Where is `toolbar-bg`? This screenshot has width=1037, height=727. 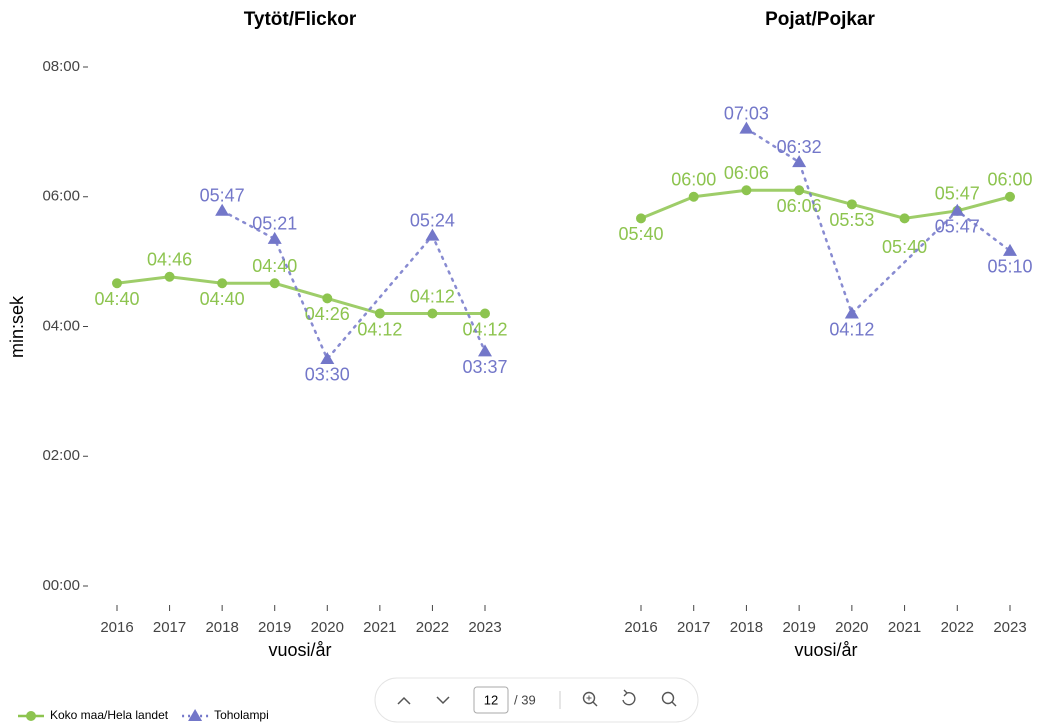 toolbar-bg is located at coordinates (536, 700).